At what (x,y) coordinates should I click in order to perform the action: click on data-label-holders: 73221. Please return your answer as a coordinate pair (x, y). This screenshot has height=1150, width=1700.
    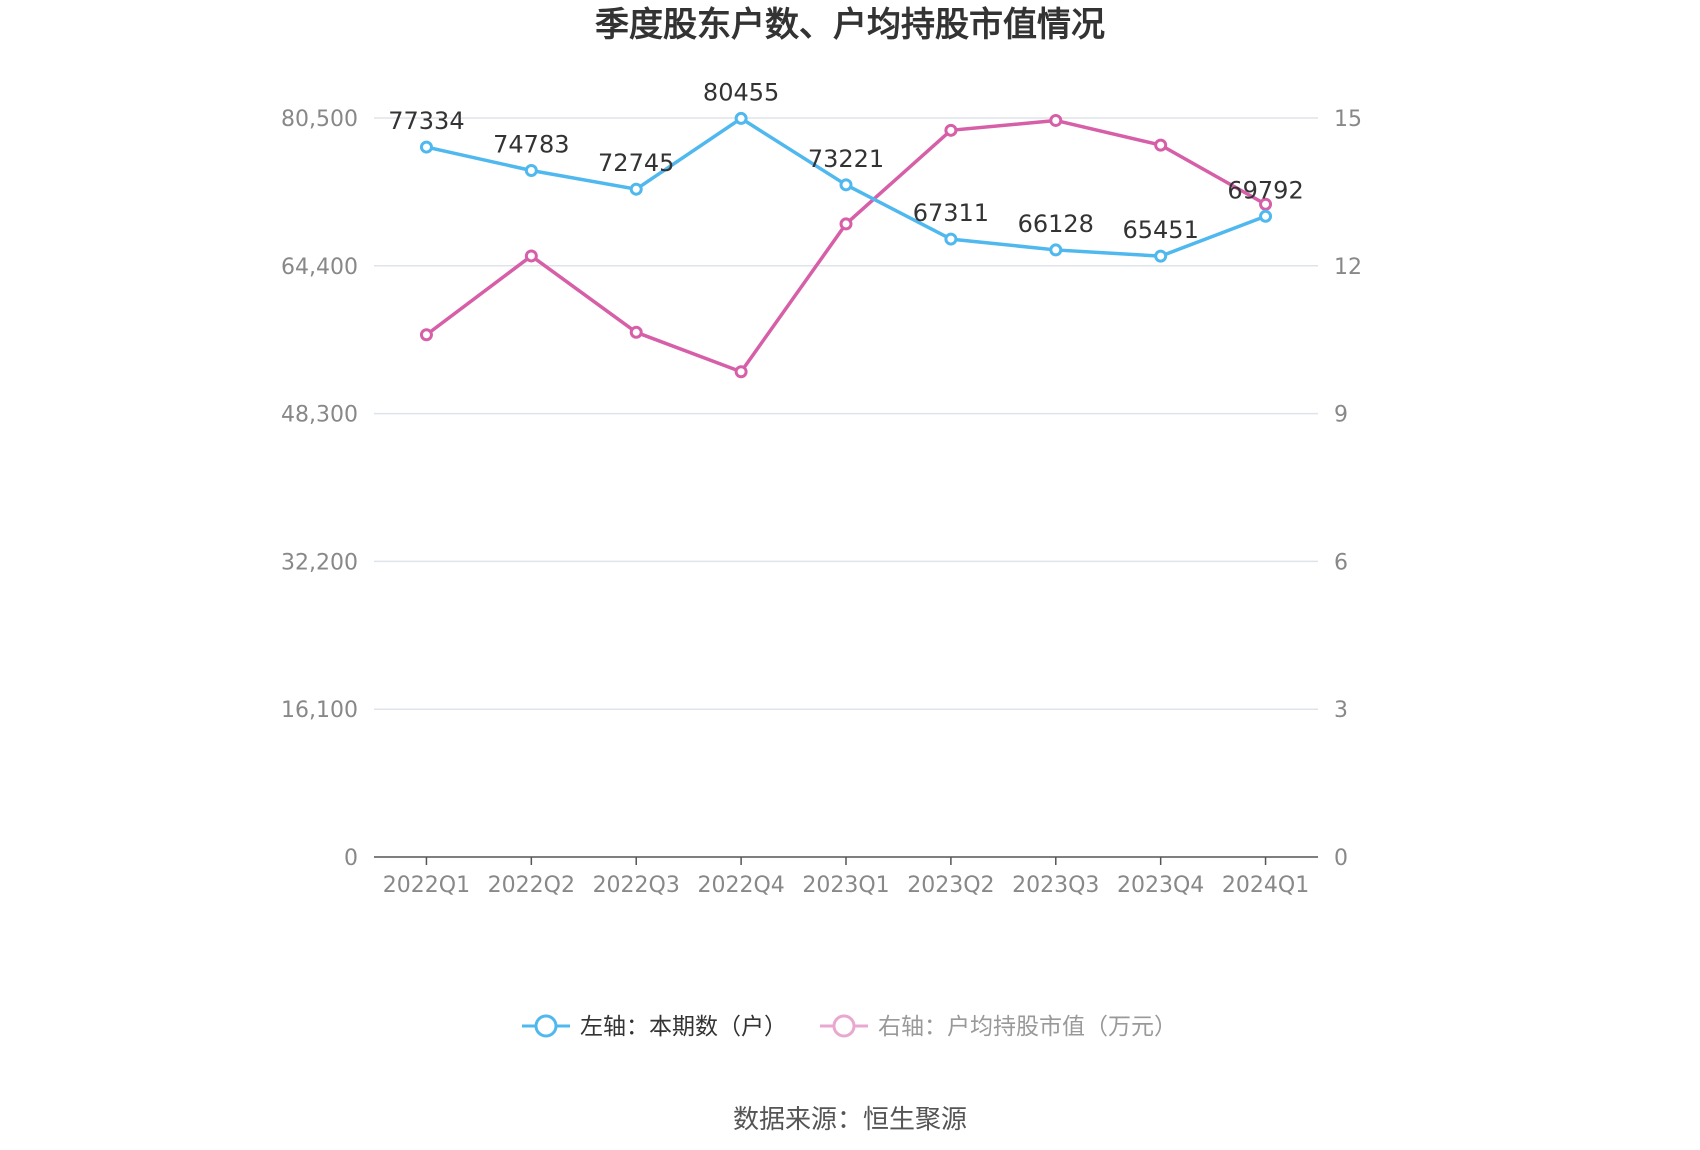
    Looking at the image, I should click on (846, 159).